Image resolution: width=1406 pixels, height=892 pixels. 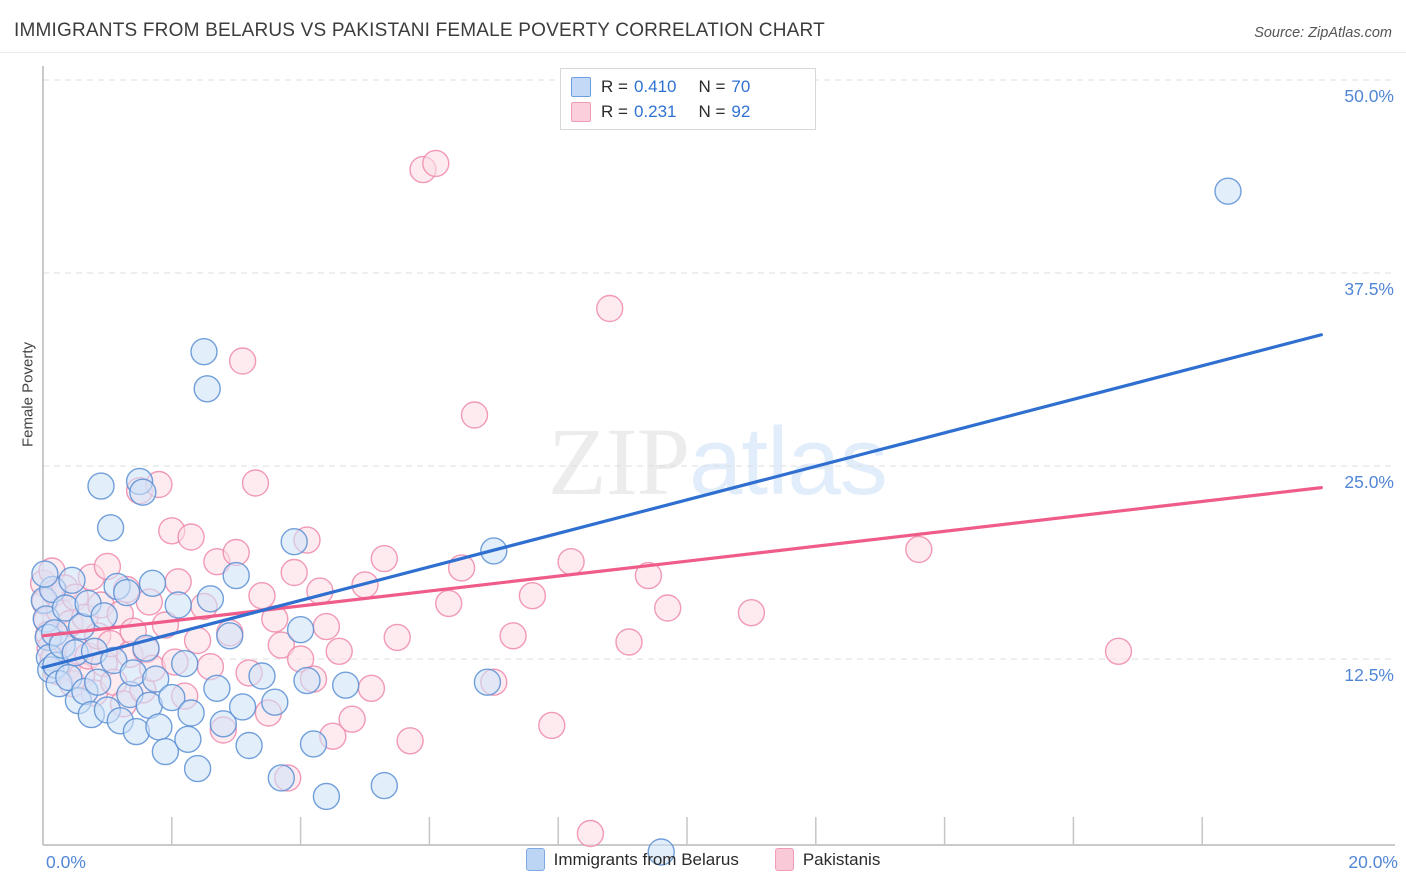 What do you see at coordinates (741, 111) in the screenshot?
I see `legend-n-value: 92` at bounding box center [741, 111].